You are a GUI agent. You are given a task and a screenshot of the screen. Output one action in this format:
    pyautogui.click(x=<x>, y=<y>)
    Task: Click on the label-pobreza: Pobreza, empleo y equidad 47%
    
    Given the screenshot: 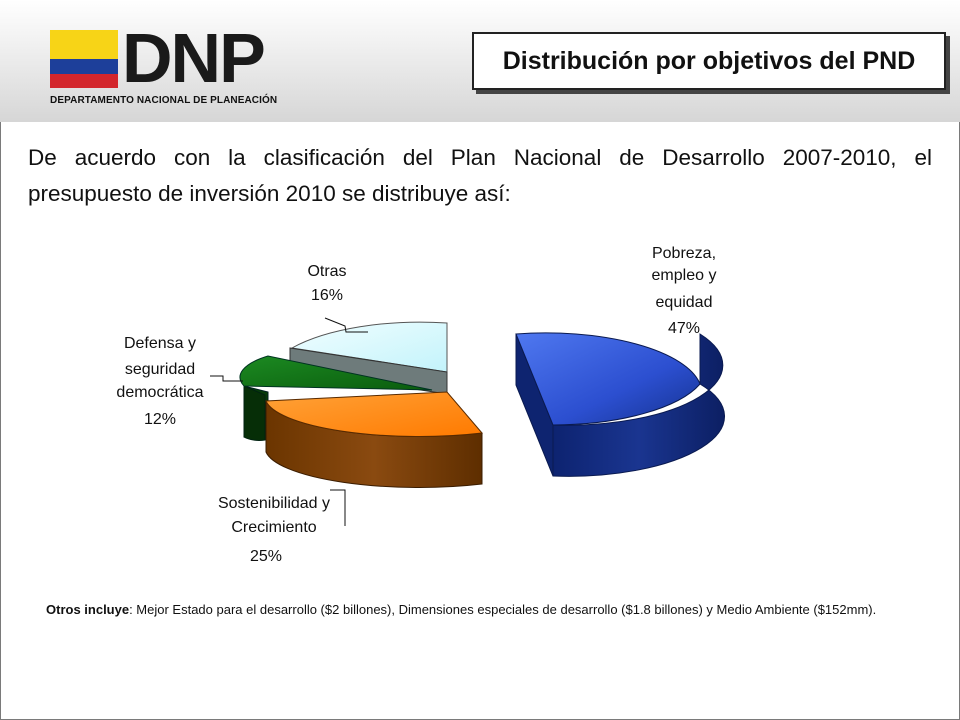 What is the action you would take?
    pyautogui.click(x=684, y=291)
    